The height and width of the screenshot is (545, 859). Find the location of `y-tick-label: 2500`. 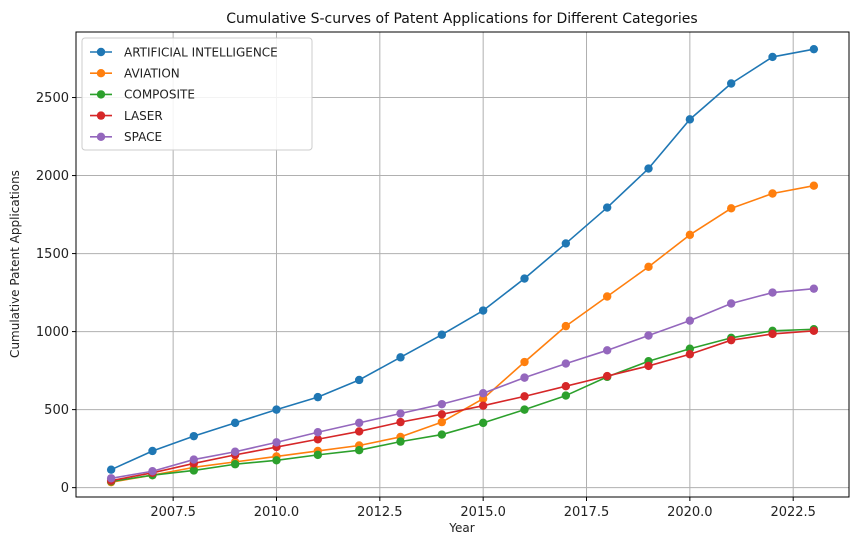

y-tick-label: 2500 is located at coordinates (52, 98).